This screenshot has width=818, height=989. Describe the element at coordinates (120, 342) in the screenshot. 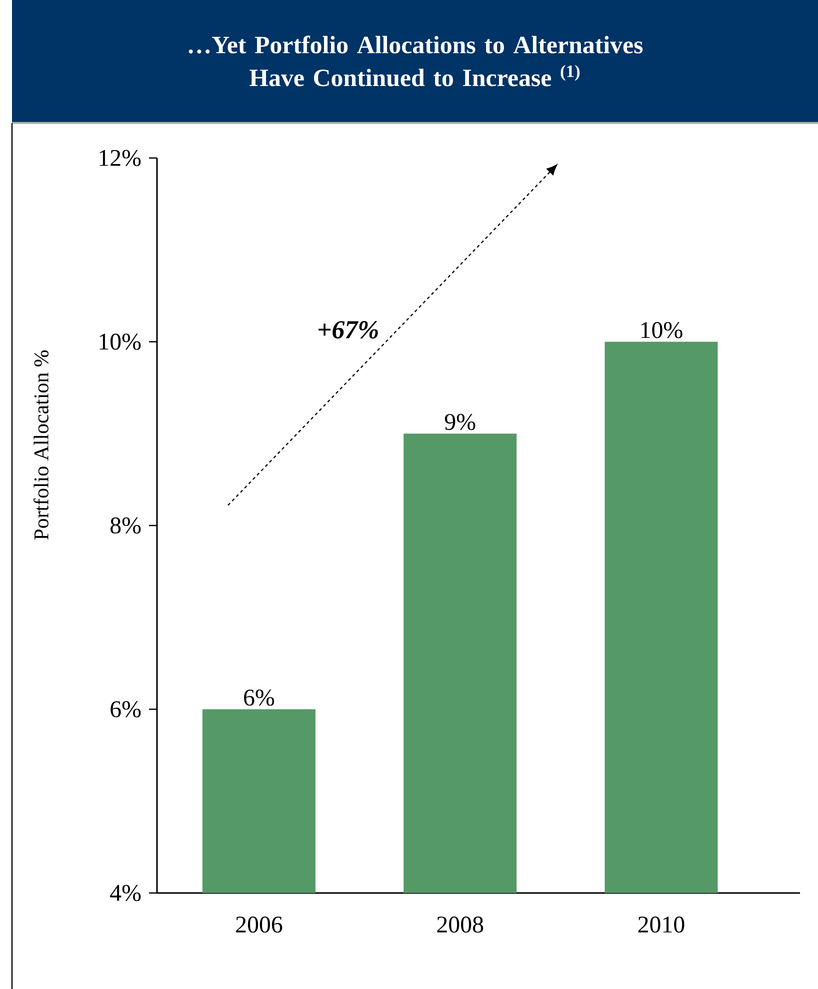

I see `y-tick-label: 10%` at that location.